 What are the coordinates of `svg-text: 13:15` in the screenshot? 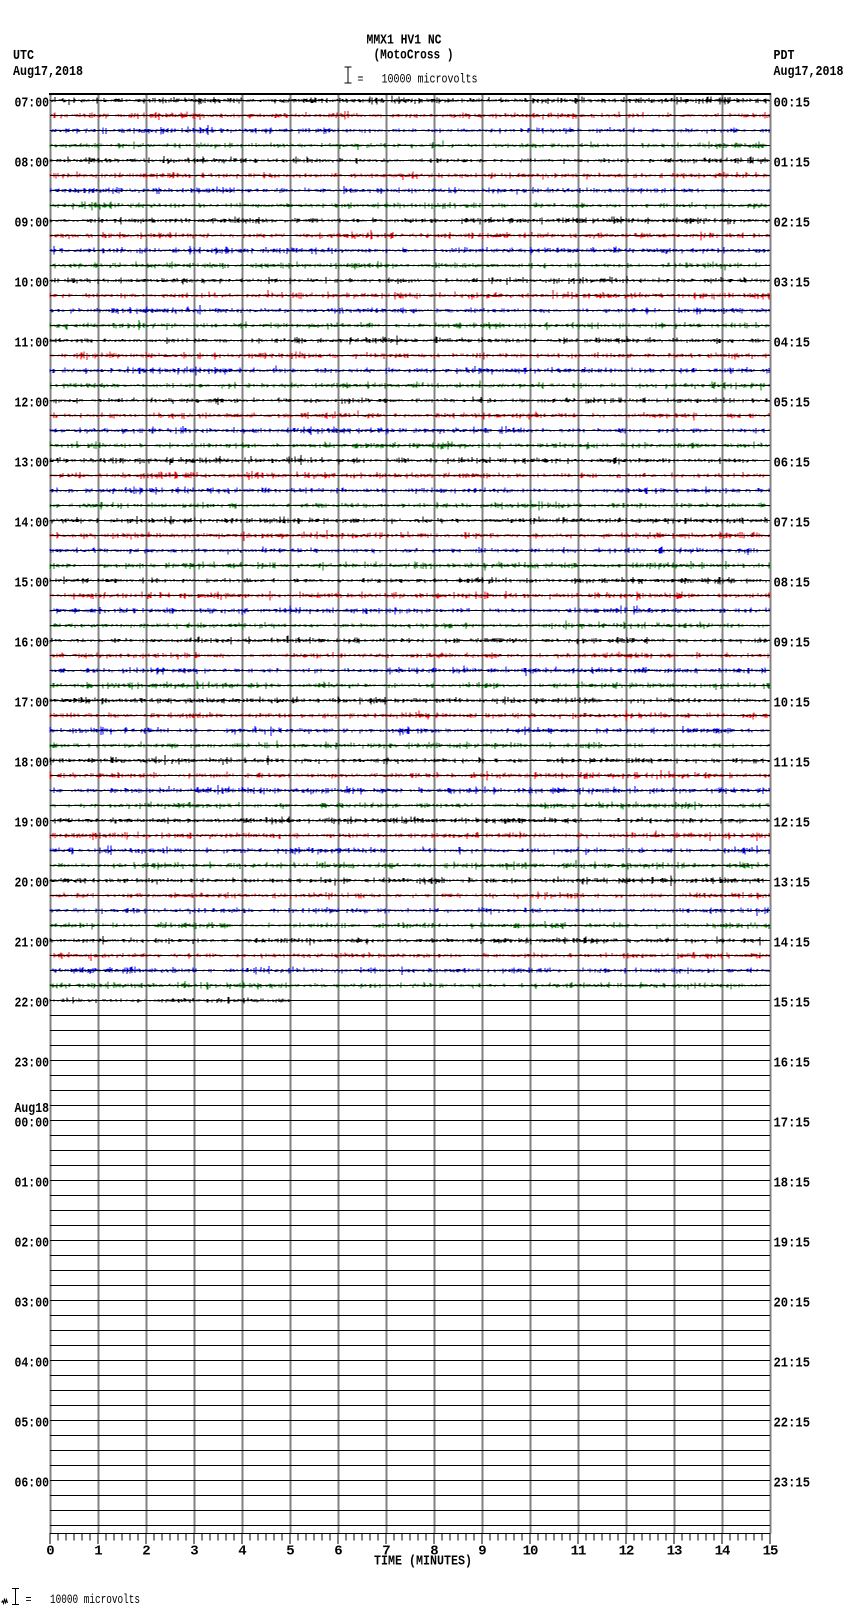 It's located at (792, 884).